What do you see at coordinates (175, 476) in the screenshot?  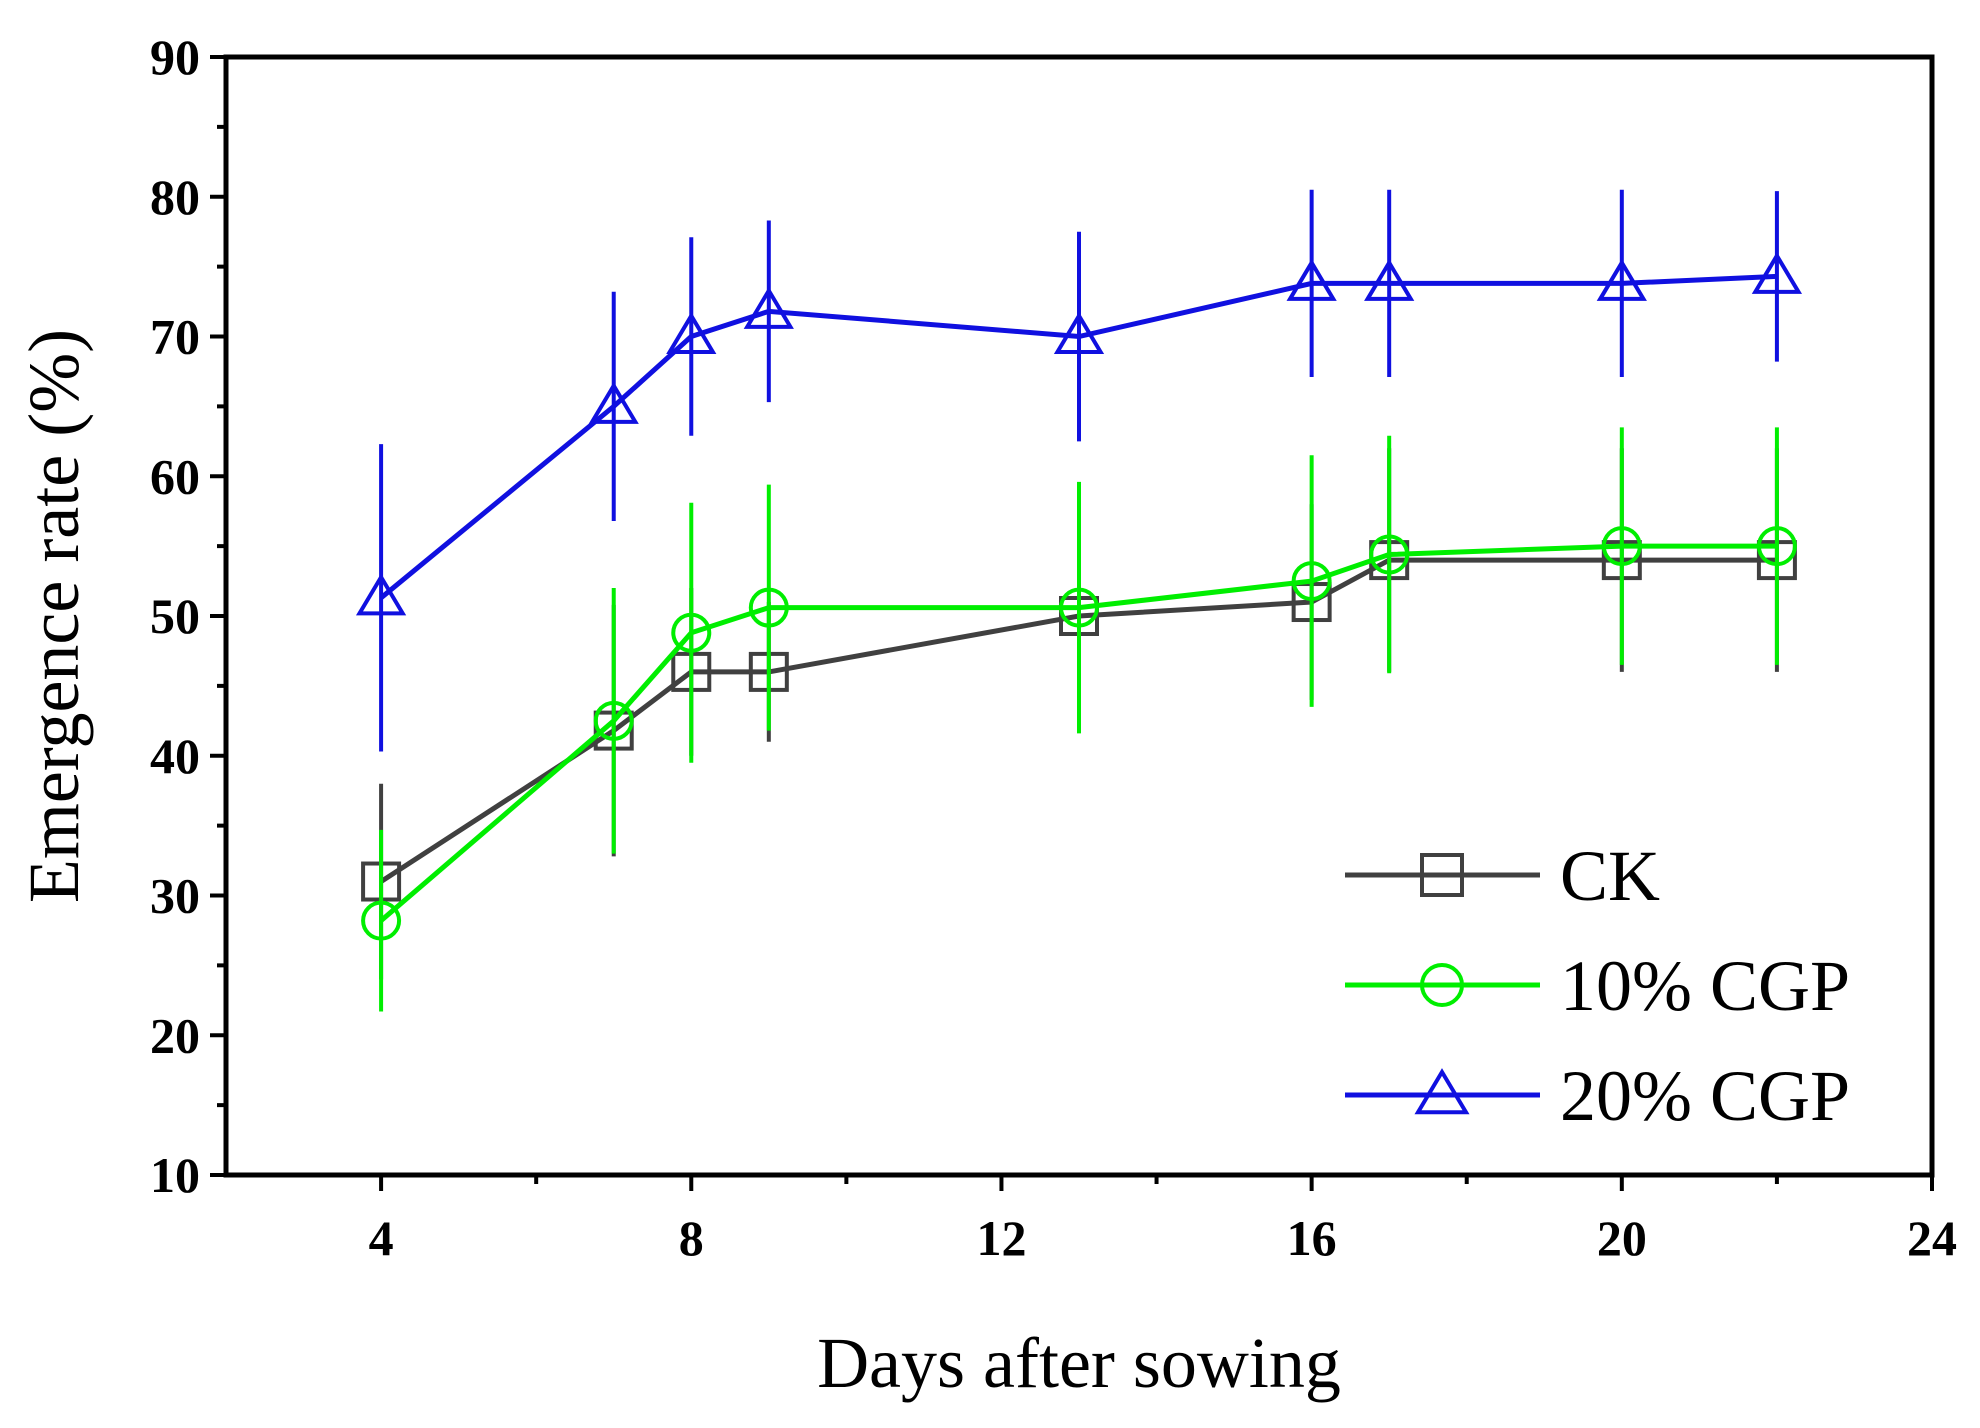 I see `y-tick-label: 60` at bounding box center [175, 476].